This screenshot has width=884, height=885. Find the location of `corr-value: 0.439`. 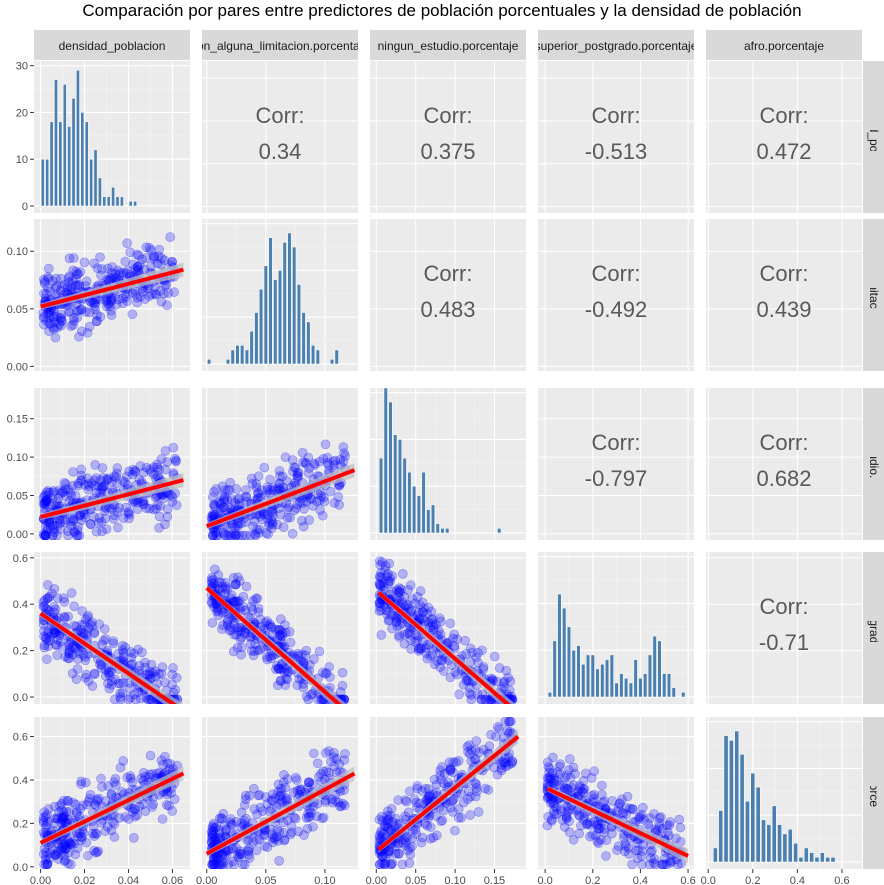

corr-value: 0.439 is located at coordinates (783, 309).